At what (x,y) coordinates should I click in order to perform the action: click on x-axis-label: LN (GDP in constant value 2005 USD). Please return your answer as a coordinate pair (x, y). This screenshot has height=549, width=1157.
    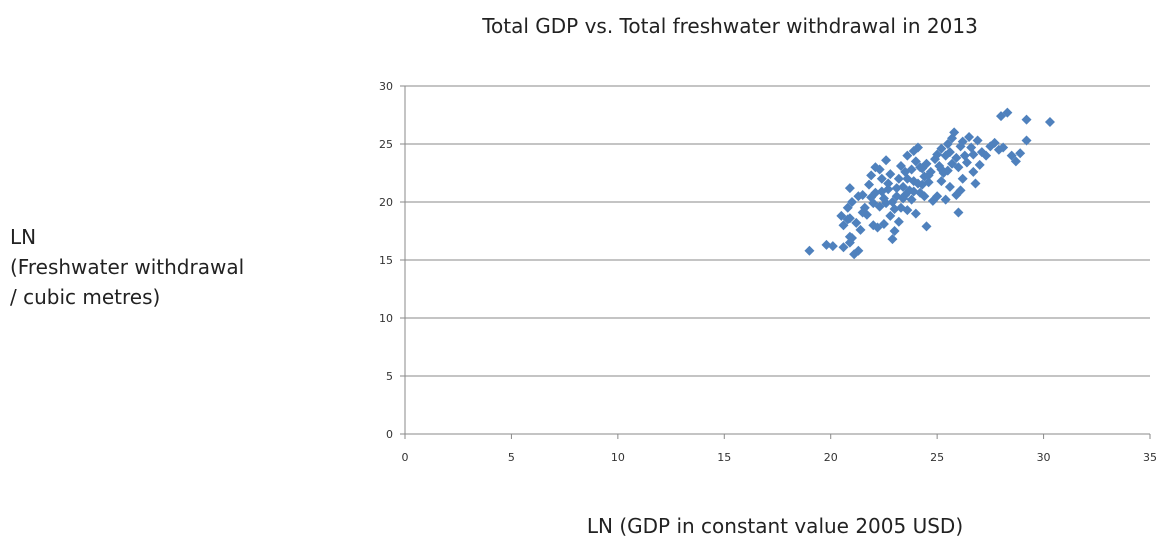
    Looking at the image, I should click on (775, 526).